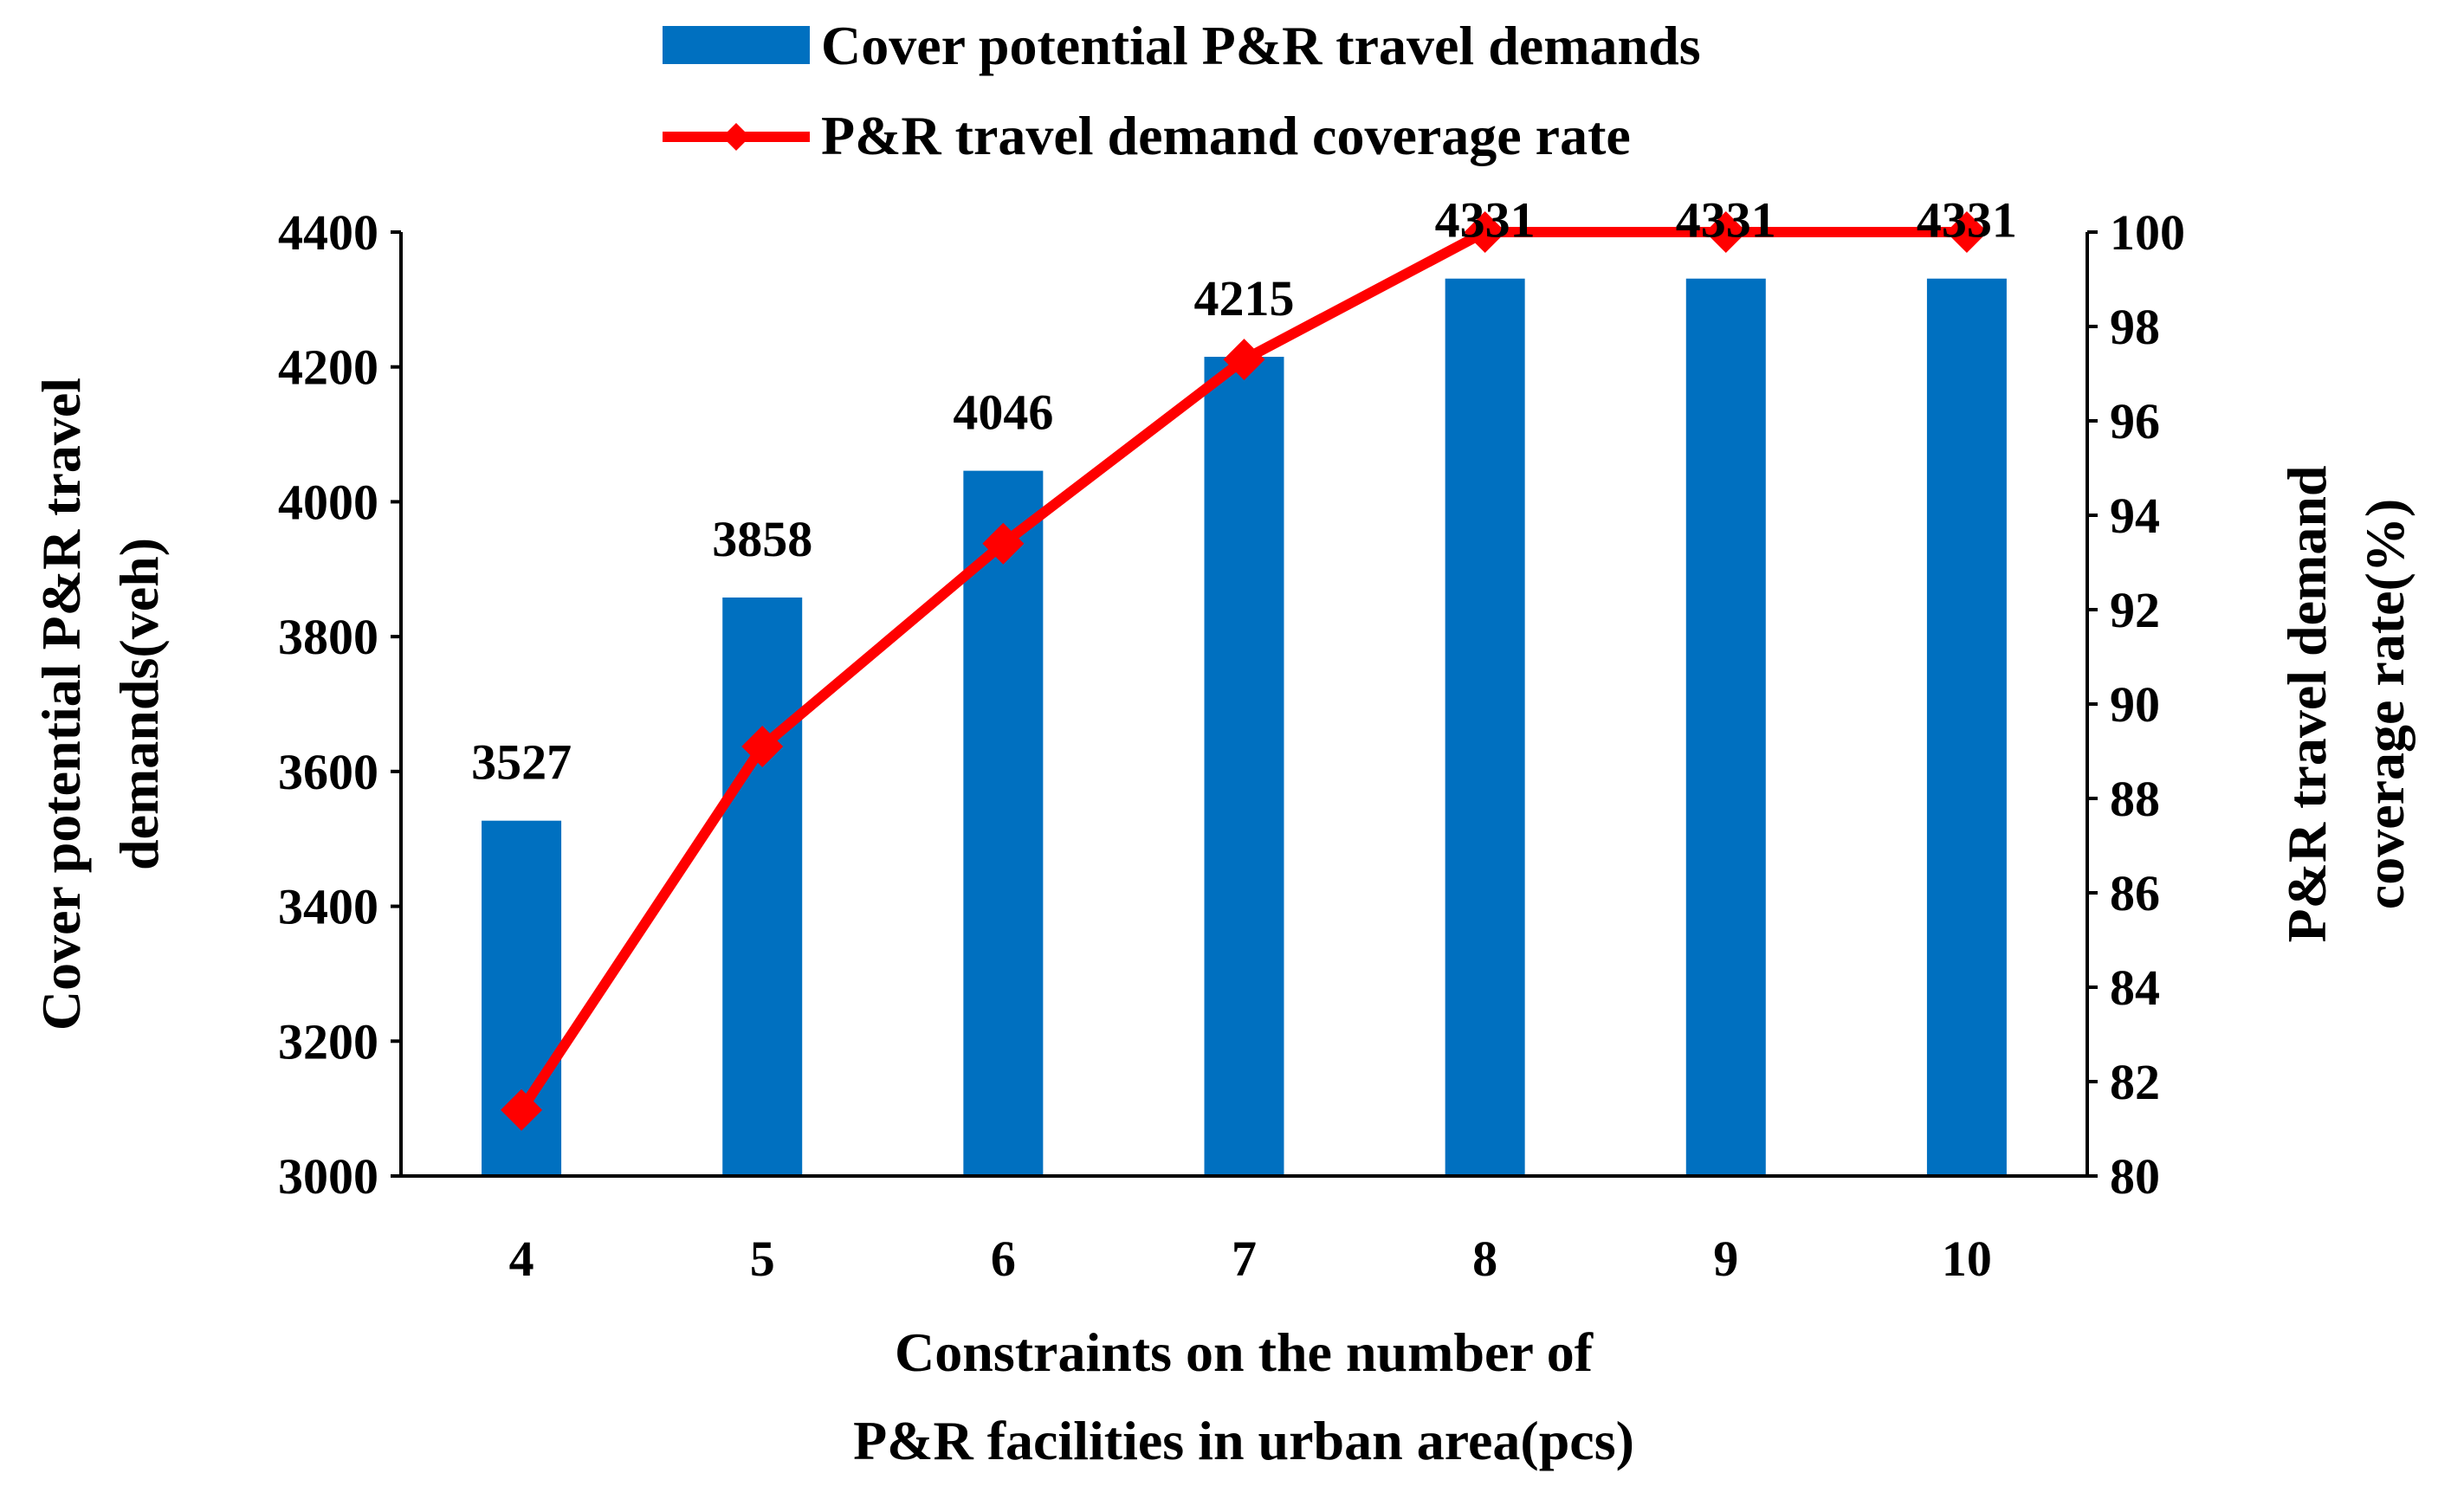 The width and height of the screenshot is (2451, 1512). Describe the element at coordinates (1261, 45) in the screenshot. I see `legend-bar-label: Cover potential P&R travel demands` at that location.